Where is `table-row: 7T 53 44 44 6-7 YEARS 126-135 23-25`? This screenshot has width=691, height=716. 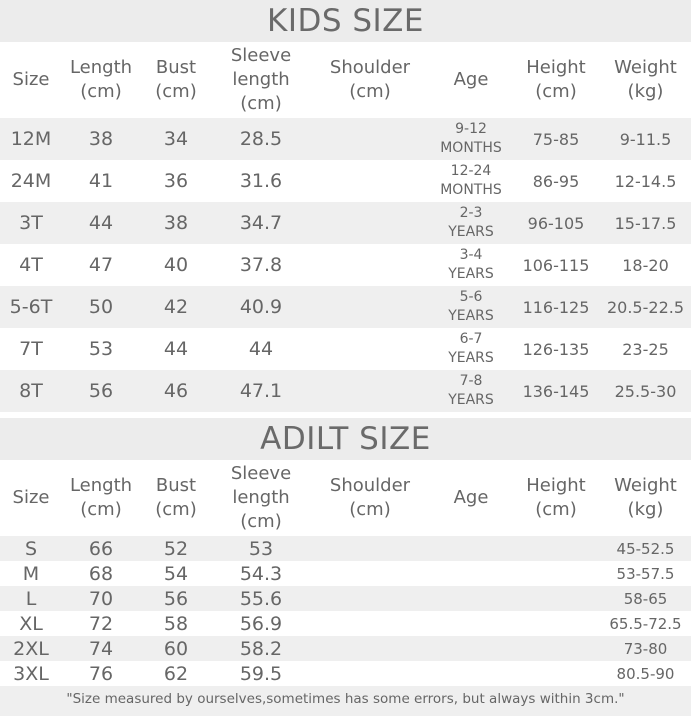
table-row: 7T 53 44 44 6-7 YEARS 126-135 23-25 is located at coordinates (345, 349).